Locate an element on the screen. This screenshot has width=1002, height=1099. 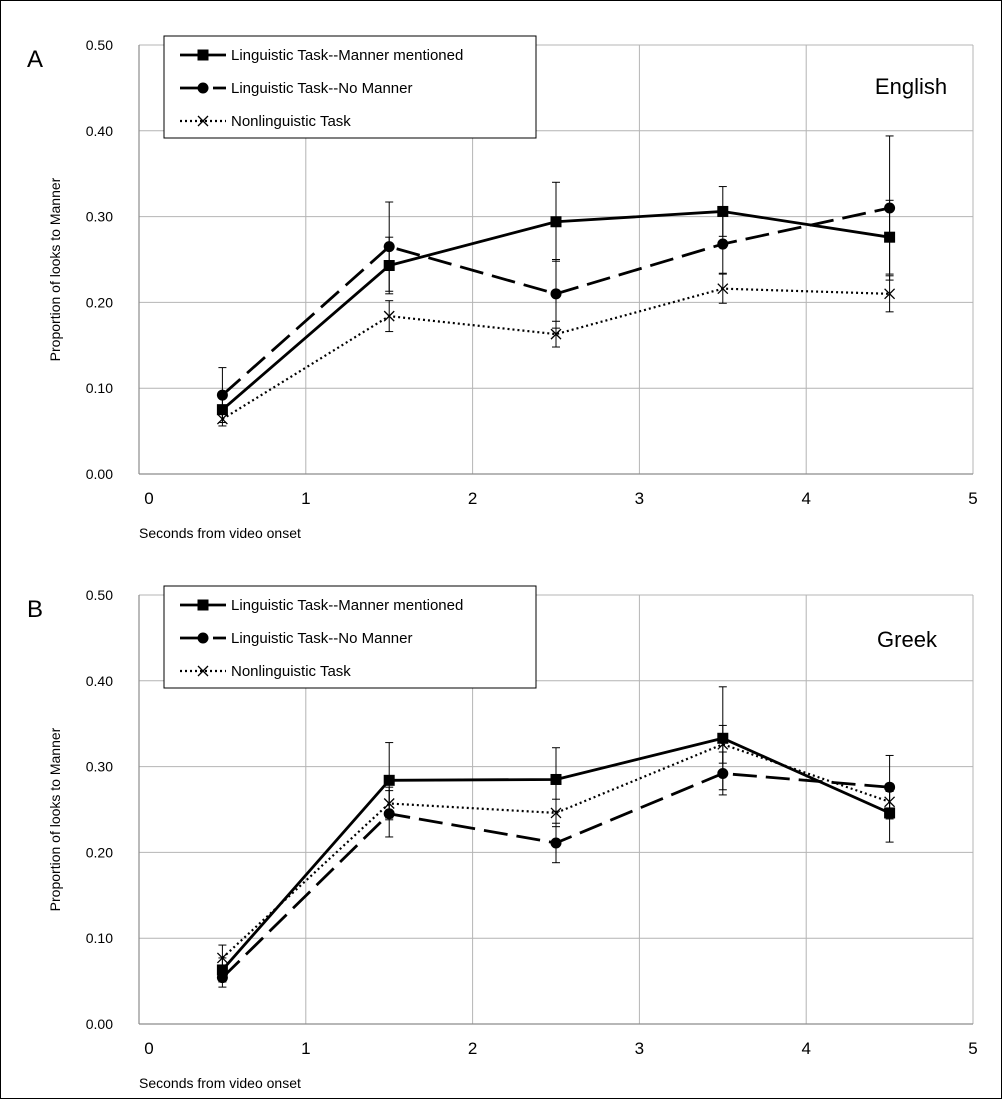
series-x is located at coordinates (556, 350).